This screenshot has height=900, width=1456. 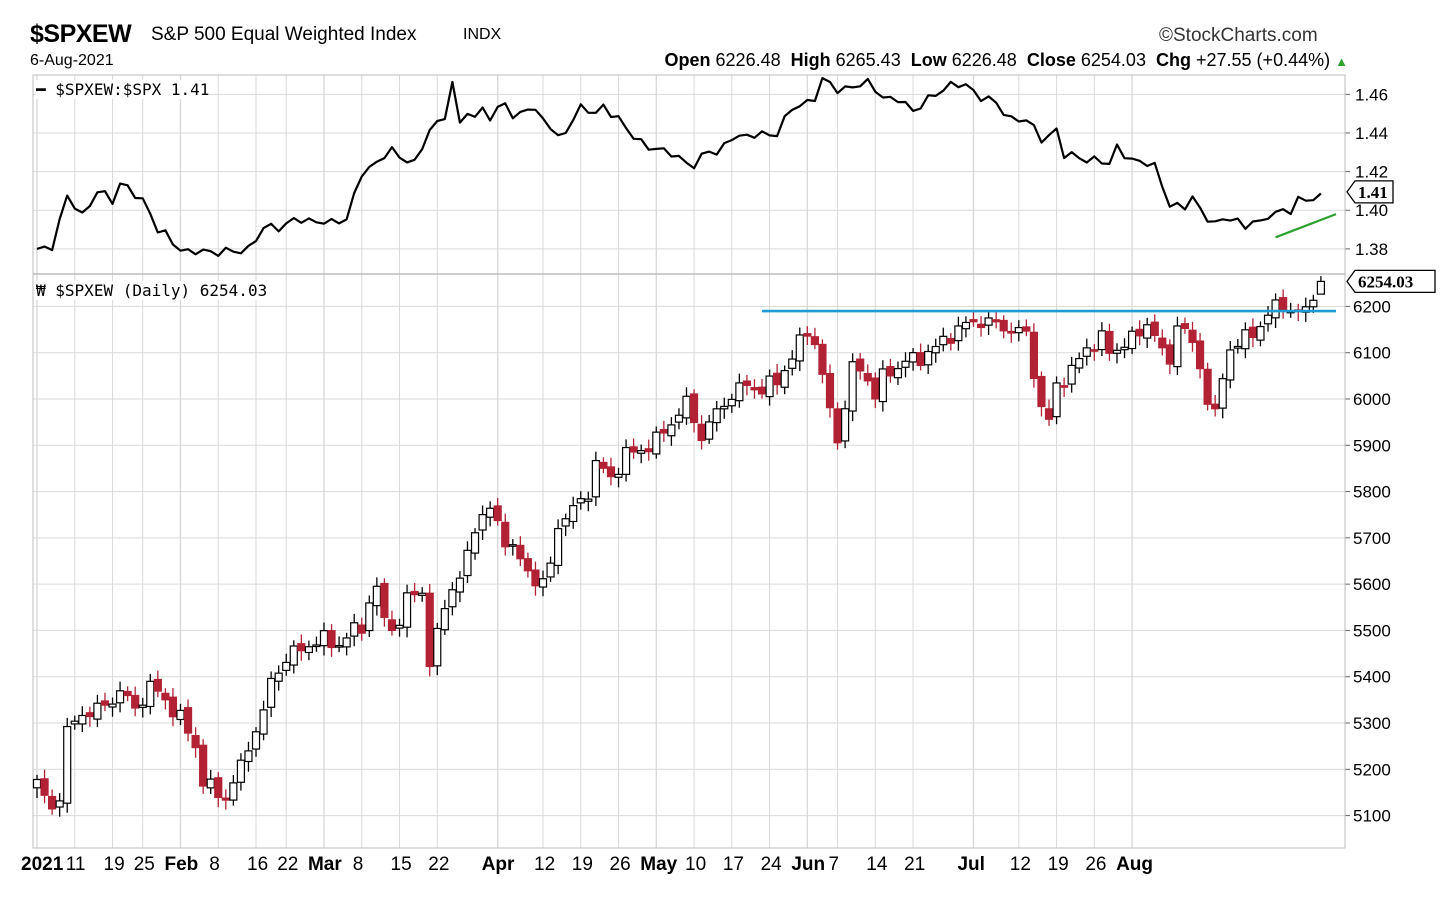 I want to click on price-last-value-text: 6254.03, so click(x=1385, y=281).